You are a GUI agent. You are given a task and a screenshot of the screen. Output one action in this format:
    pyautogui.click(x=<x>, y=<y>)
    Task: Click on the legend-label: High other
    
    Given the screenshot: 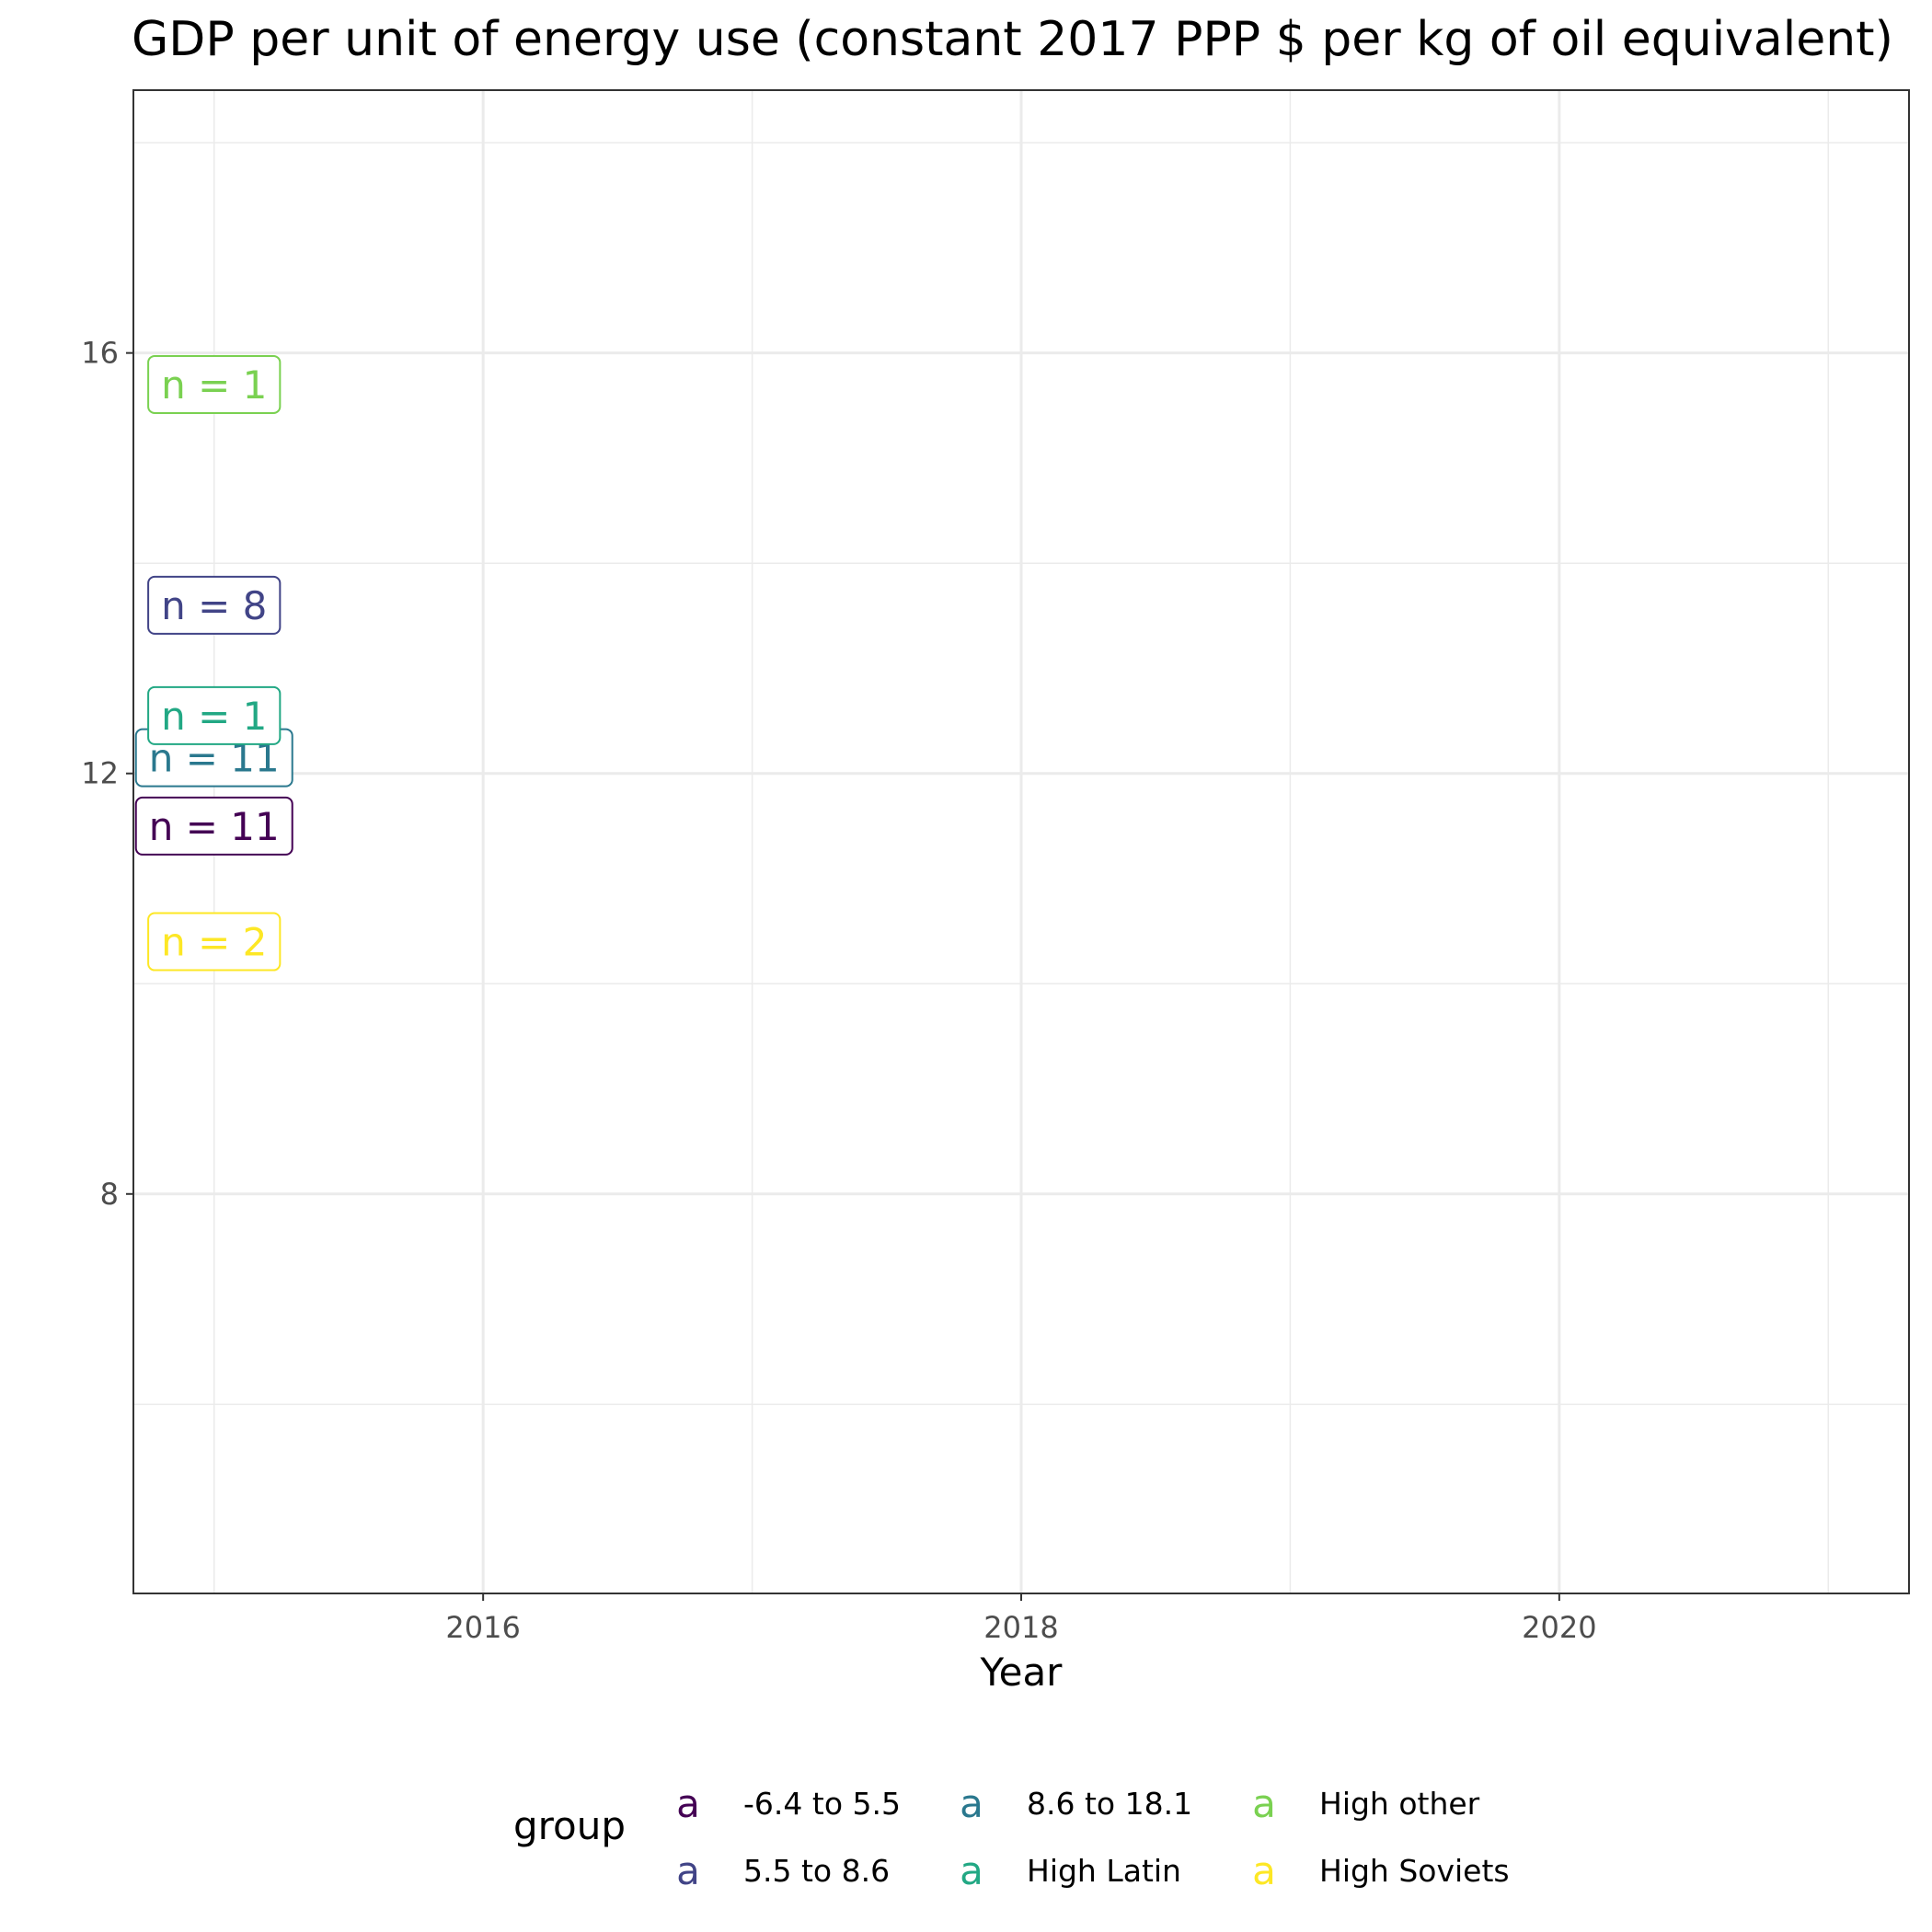 What is the action you would take?
    pyautogui.click(x=1399, y=1804)
    